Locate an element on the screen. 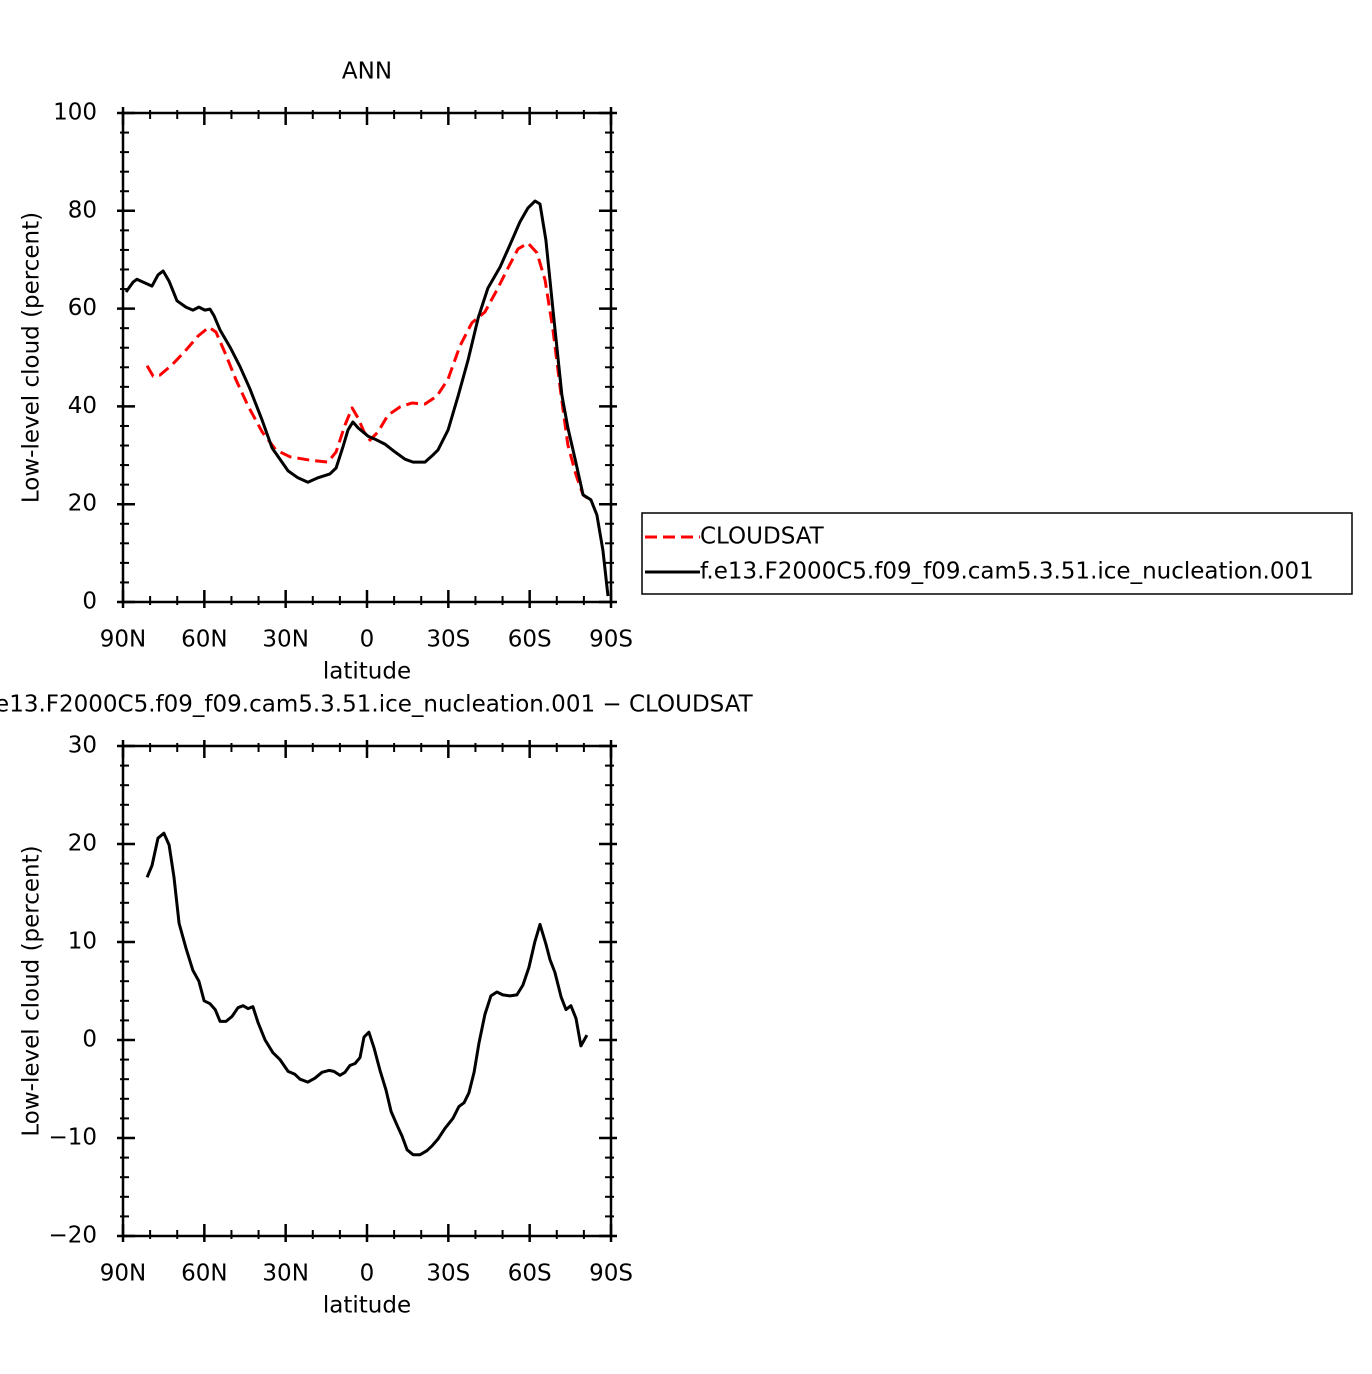 The image size is (1372, 1374). legend-box is located at coordinates (997, 553).